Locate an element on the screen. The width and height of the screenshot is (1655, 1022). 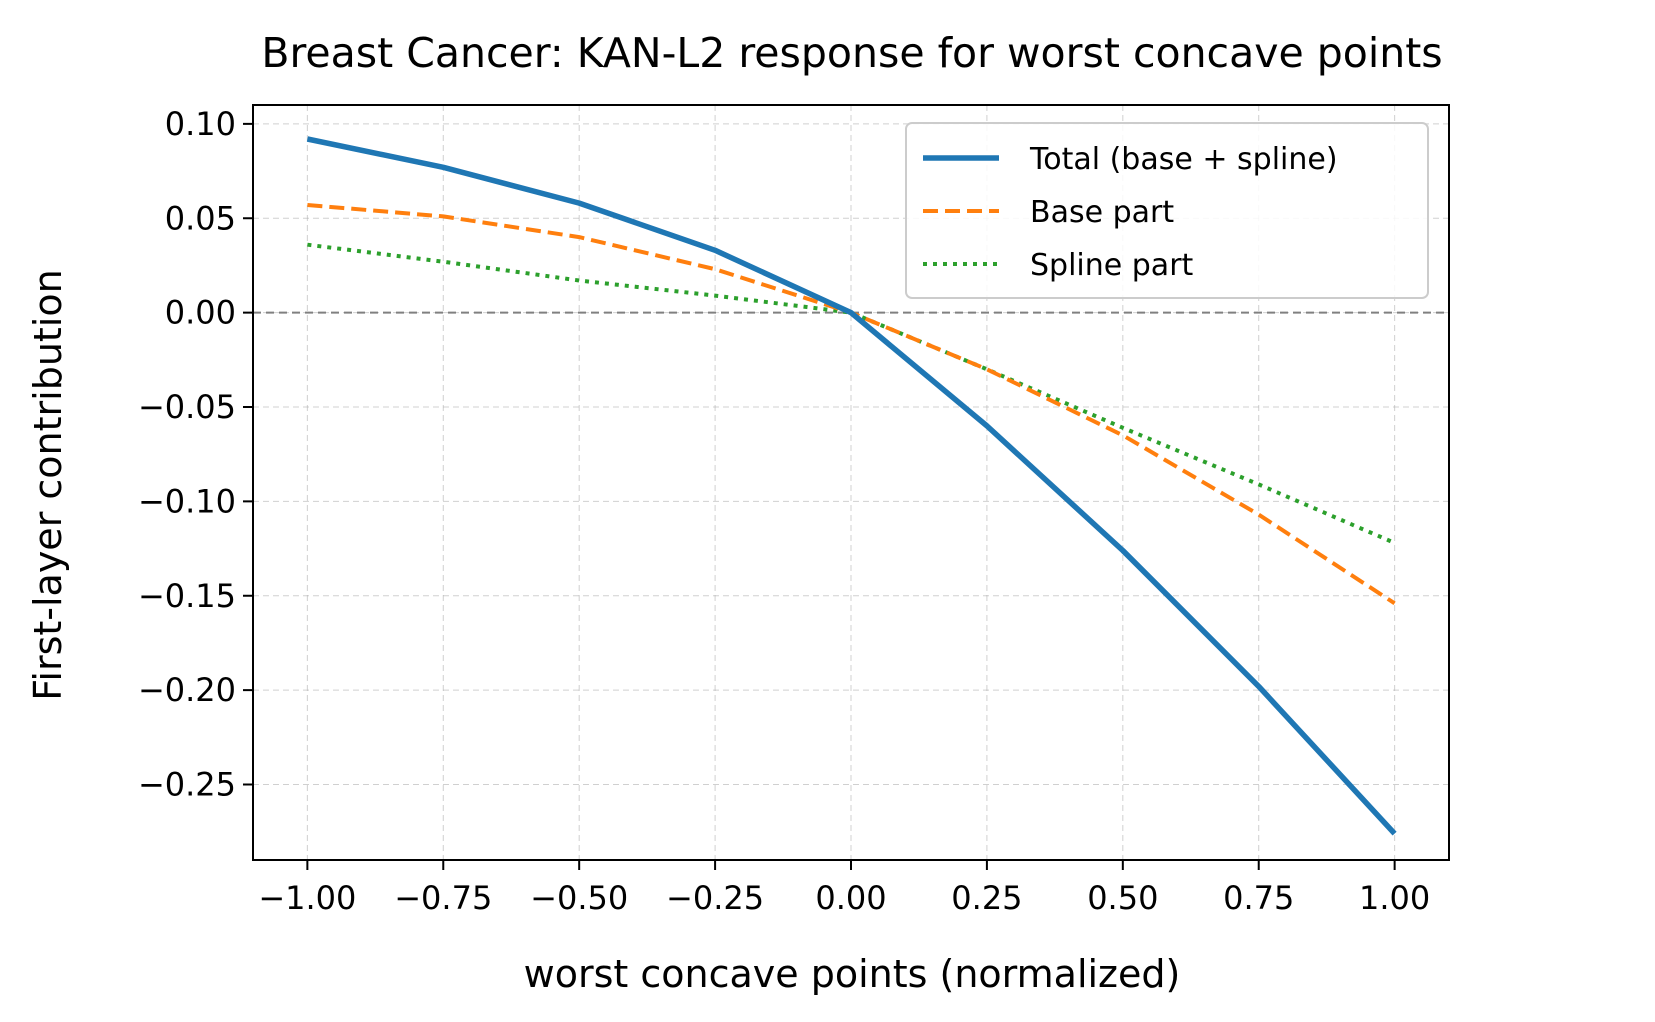
y-tick-label: −0.10 is located at coordinates (187, 501).